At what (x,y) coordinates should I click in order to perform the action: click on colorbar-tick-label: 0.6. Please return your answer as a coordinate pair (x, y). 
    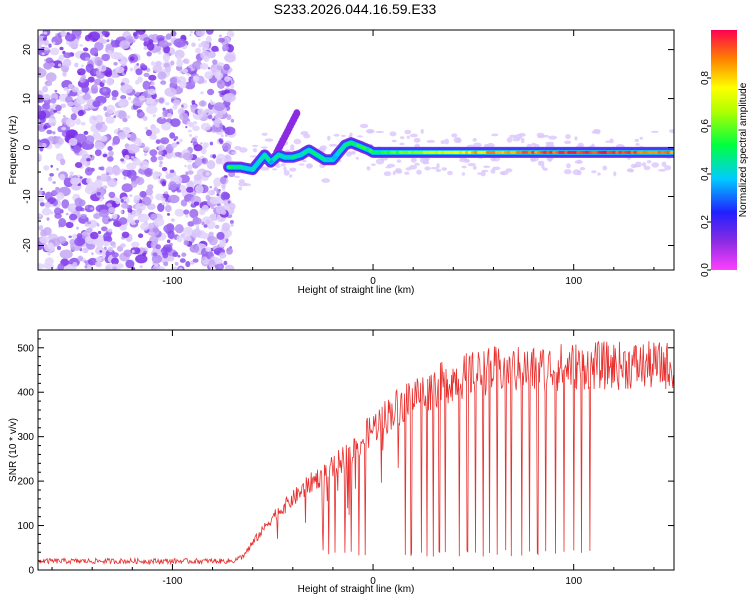
    Looking at the image, I should click on (705, 126).